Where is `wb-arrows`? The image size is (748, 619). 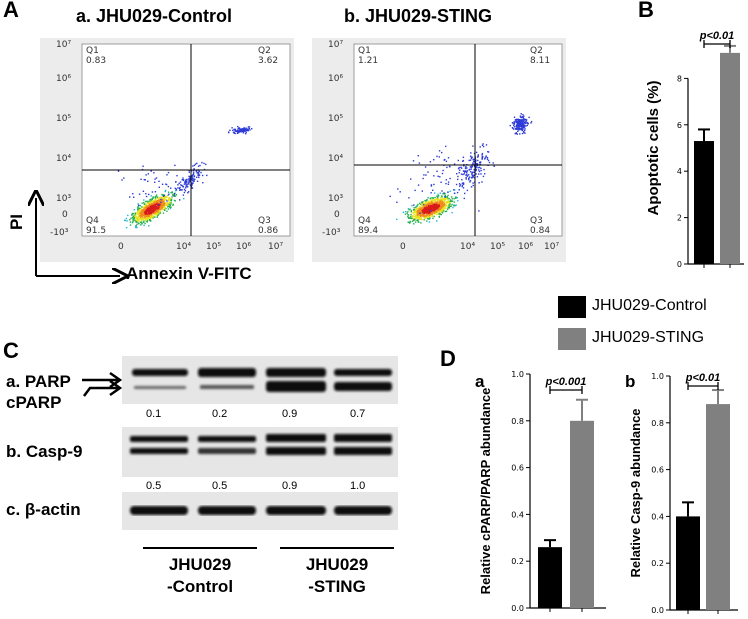
wb-arrows is located at coordinates (102, 384).